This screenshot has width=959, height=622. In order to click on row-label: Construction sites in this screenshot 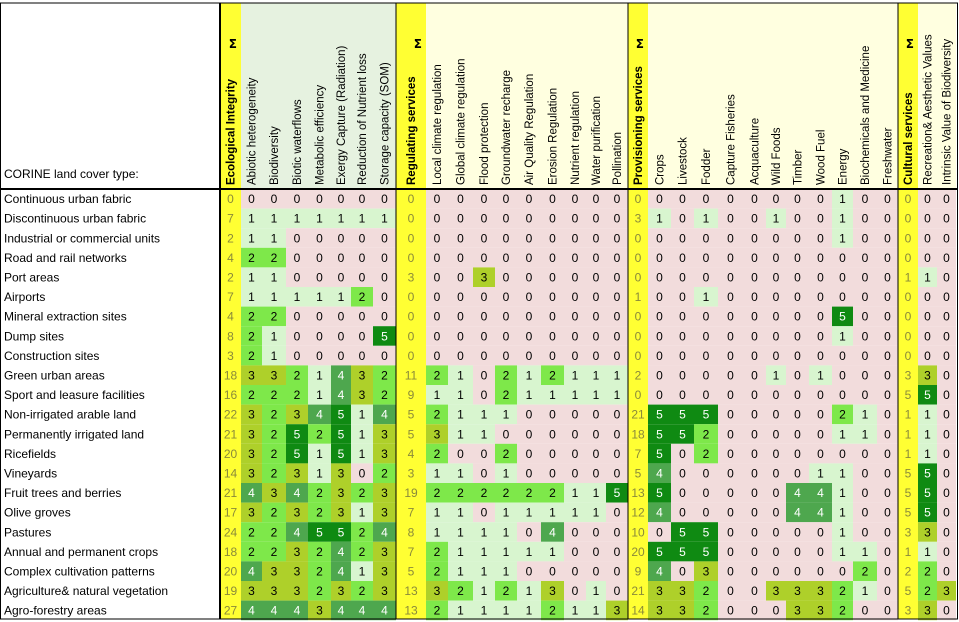, I will do `click(51, 356)`.